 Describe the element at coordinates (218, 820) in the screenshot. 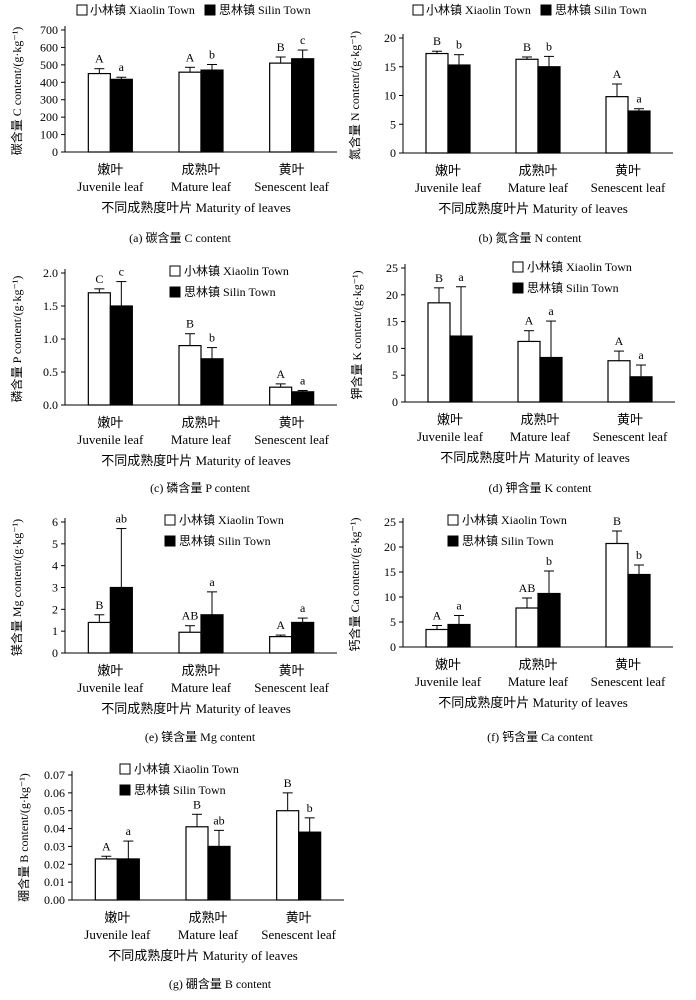

I see `significance-label: ab` at that location.